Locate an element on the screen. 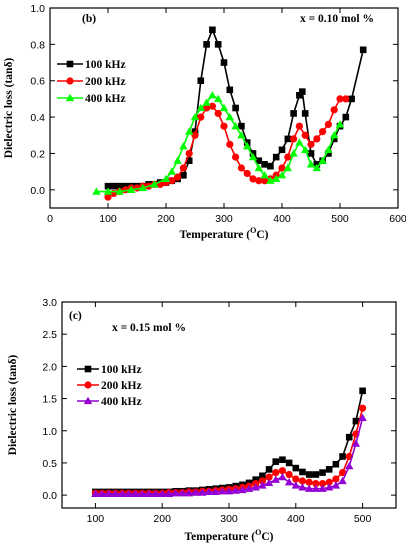 This screenshot has height=550, width=406. y-tick-label: 0.0 is located at coordinates (37, 191).